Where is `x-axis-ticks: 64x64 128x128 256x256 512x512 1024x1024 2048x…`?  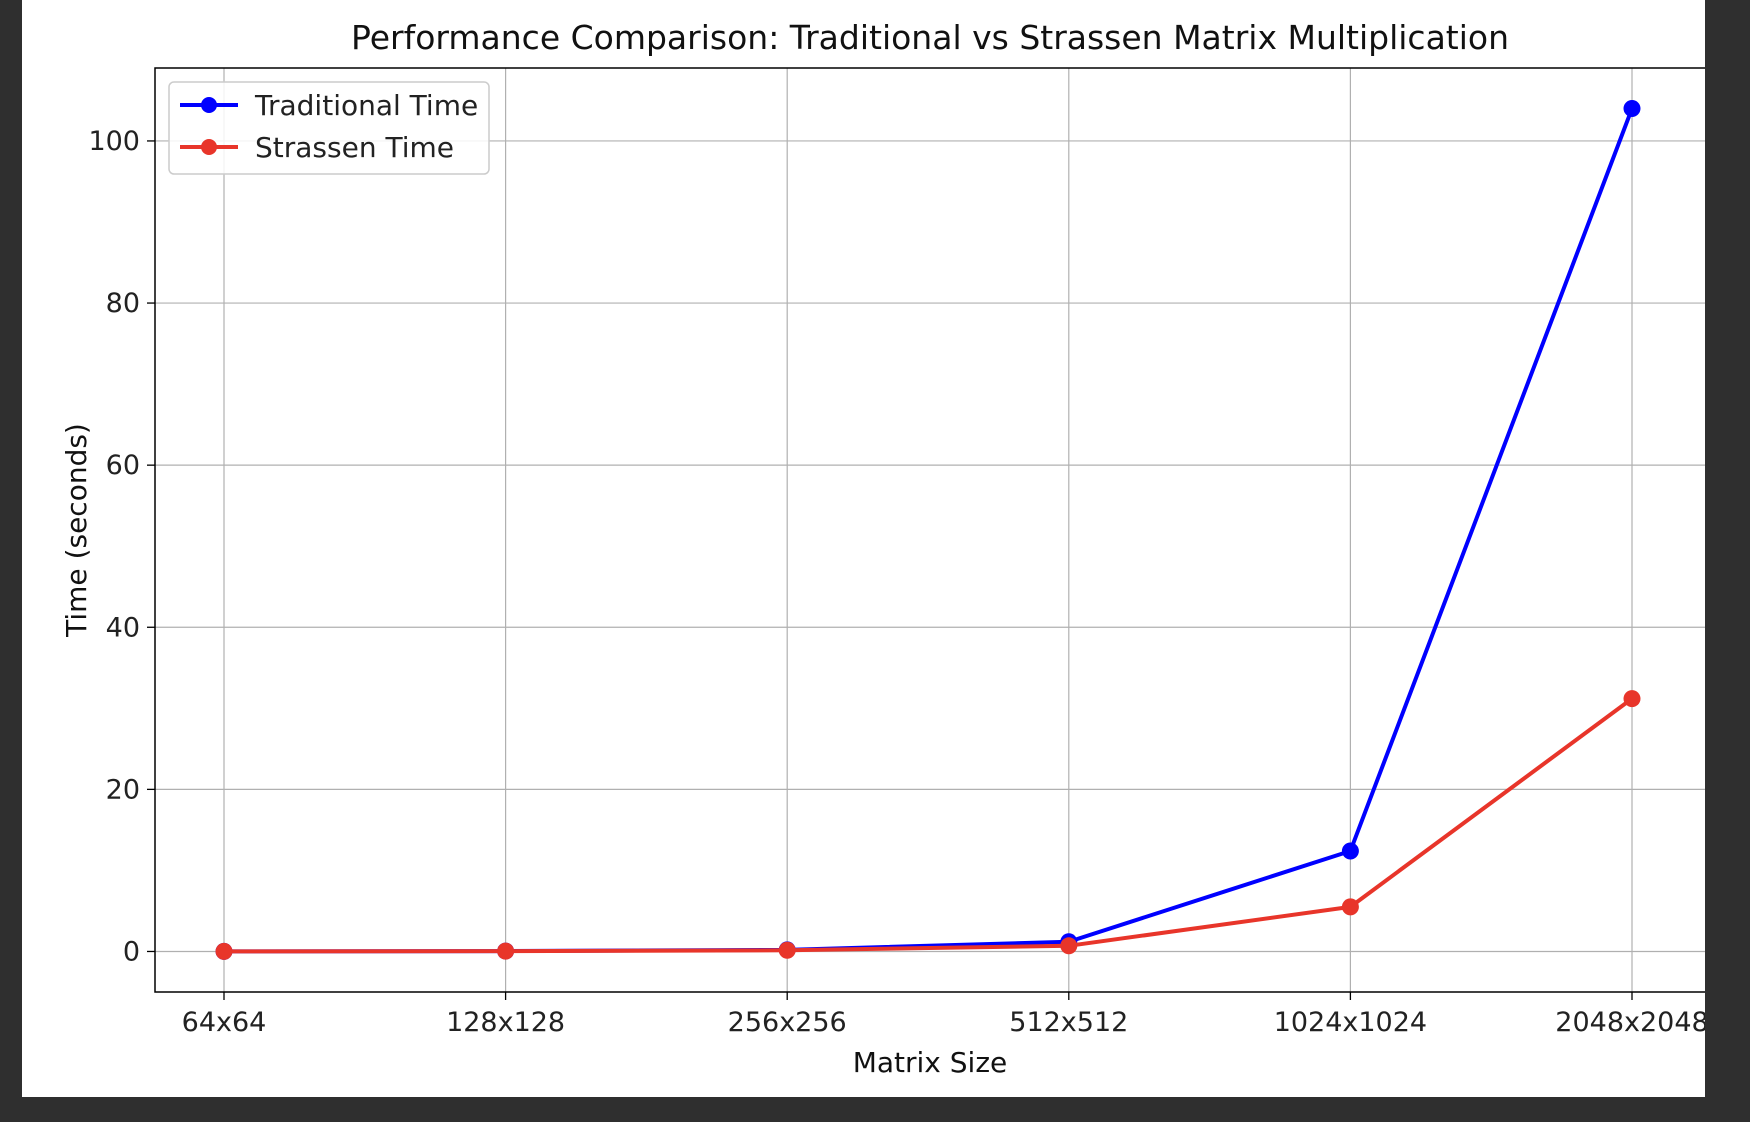 x-axis-ticks: 64x64 128x128 256x256 512x512 1024x1024 2048x… is located at coordinates (943, 1015).